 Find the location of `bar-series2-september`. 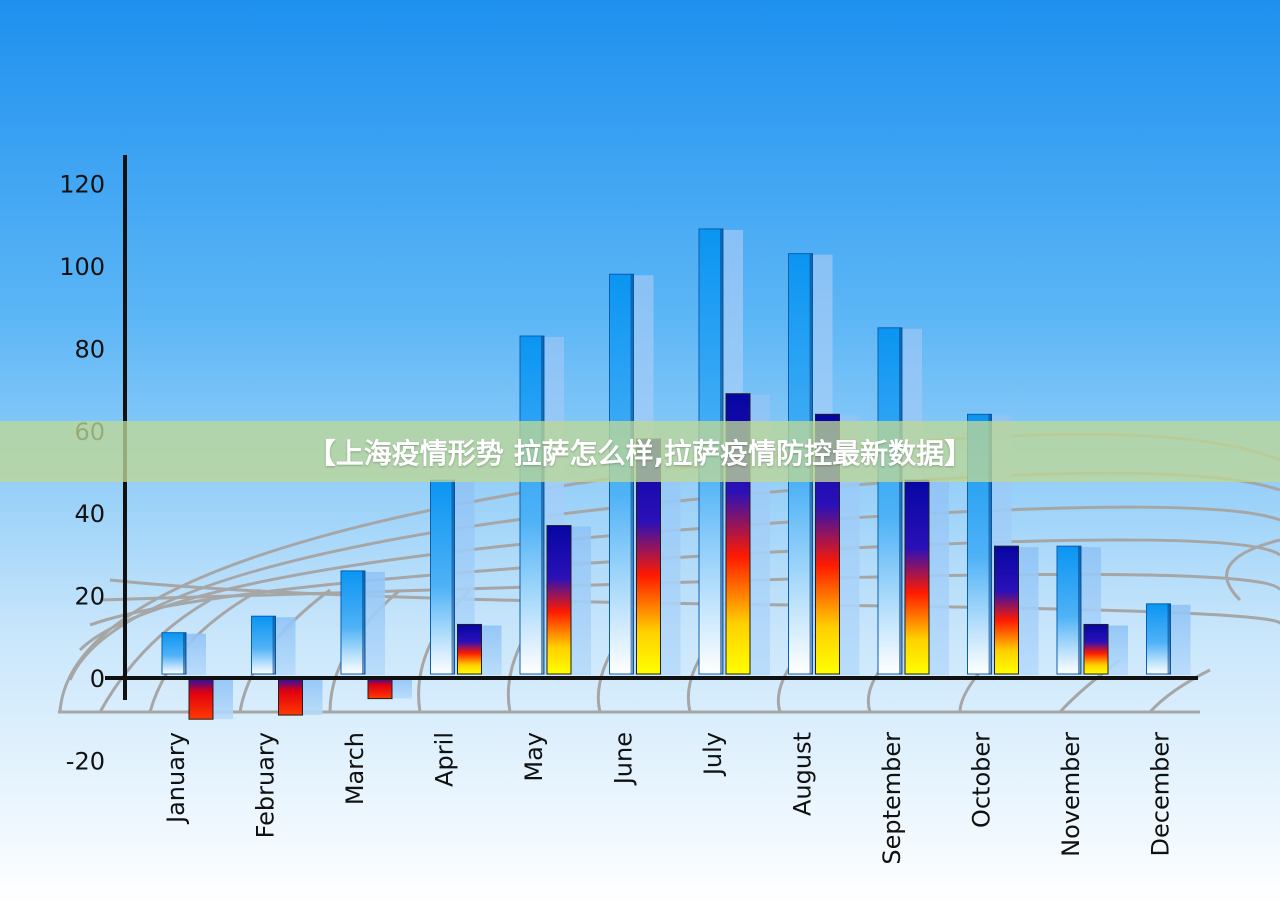

bar-series2-september is located at coordinates (917, 577).